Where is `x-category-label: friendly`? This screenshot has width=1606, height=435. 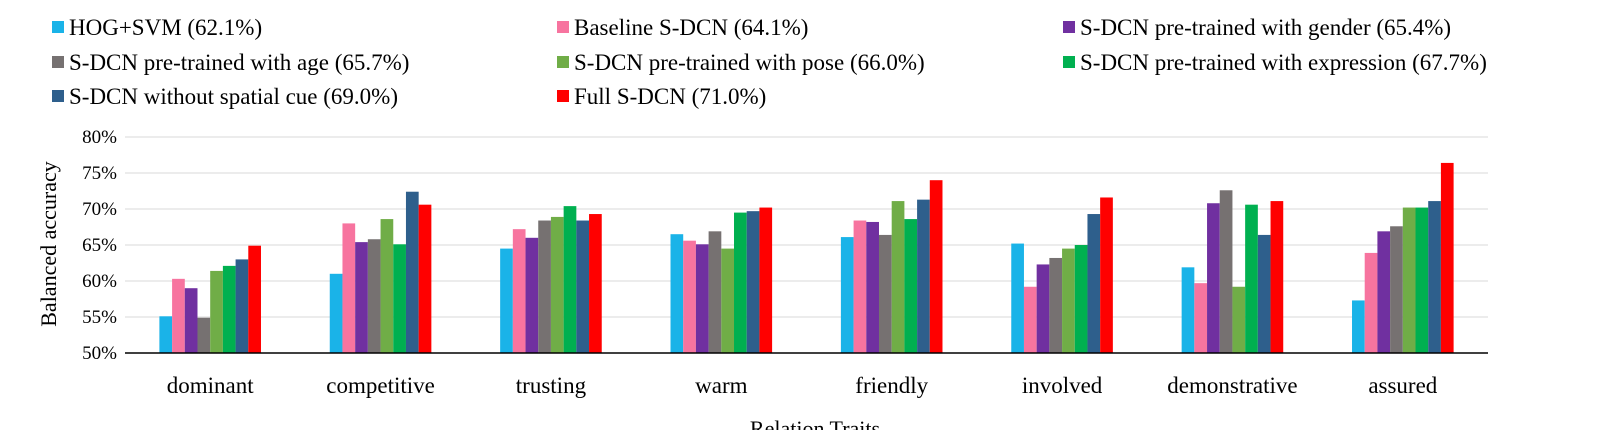 x-category-label: friendly is located at coordinates (891, 385).